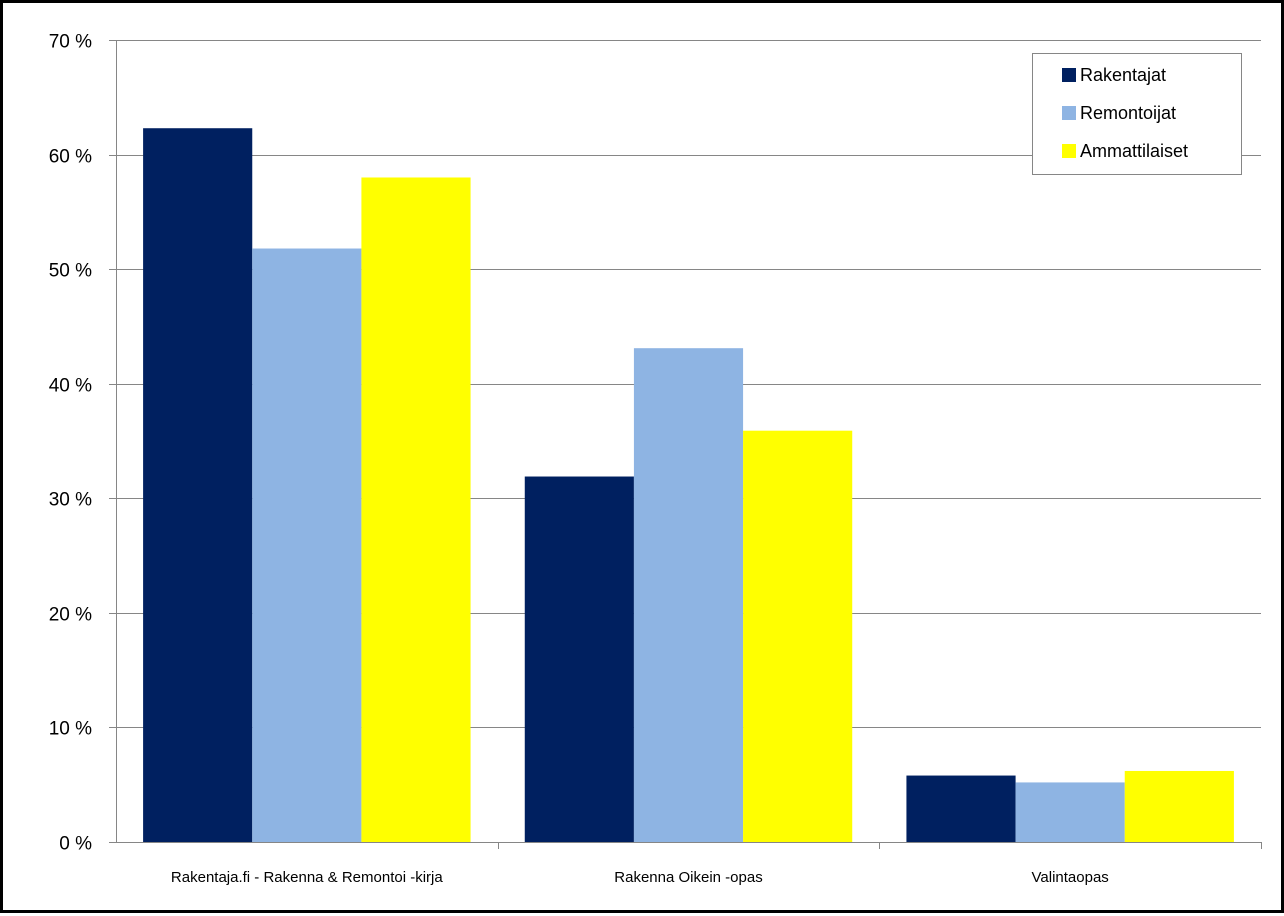  Describe the element at coordinates (688, 877) in the screenshot. I see `x-category-label: Rakenna Oikein -opas` at that location.